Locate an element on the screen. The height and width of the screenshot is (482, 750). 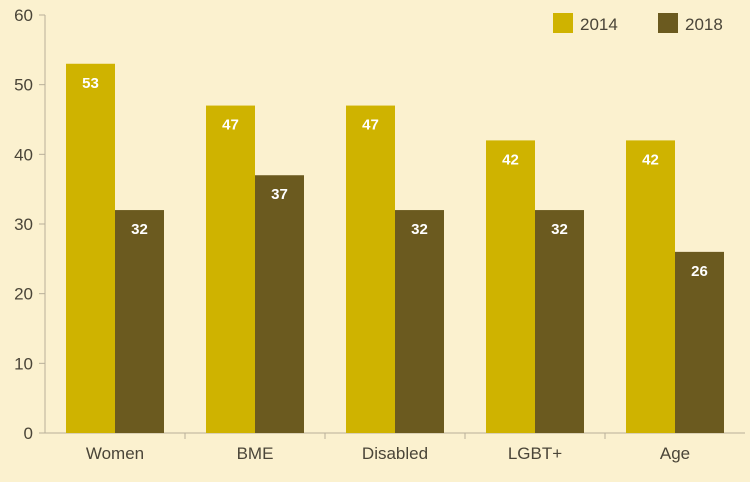
x-tick-label: Women is located at coordinates (115, 453).